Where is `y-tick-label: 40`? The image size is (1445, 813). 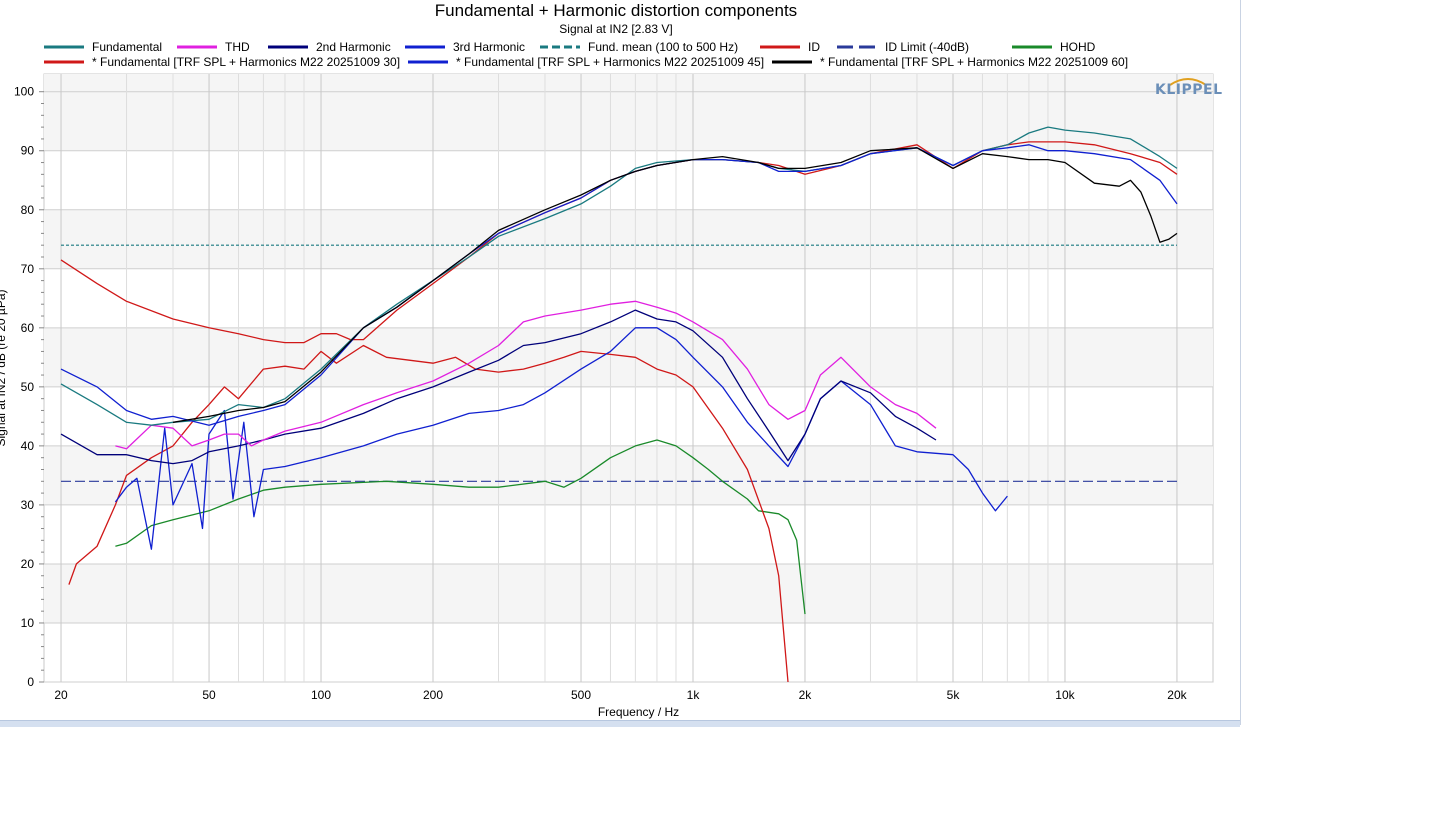 y-tick-label: 40 is located at coordinates (28, 446).